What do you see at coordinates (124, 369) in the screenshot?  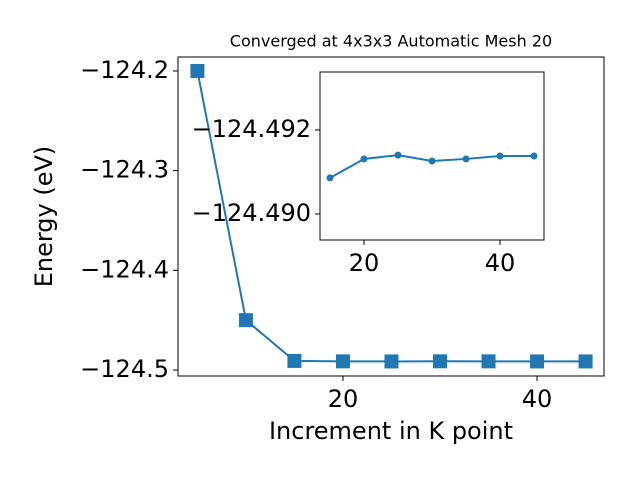 I see `y-tick-label: −124.5` at bounding box center [124, 369].